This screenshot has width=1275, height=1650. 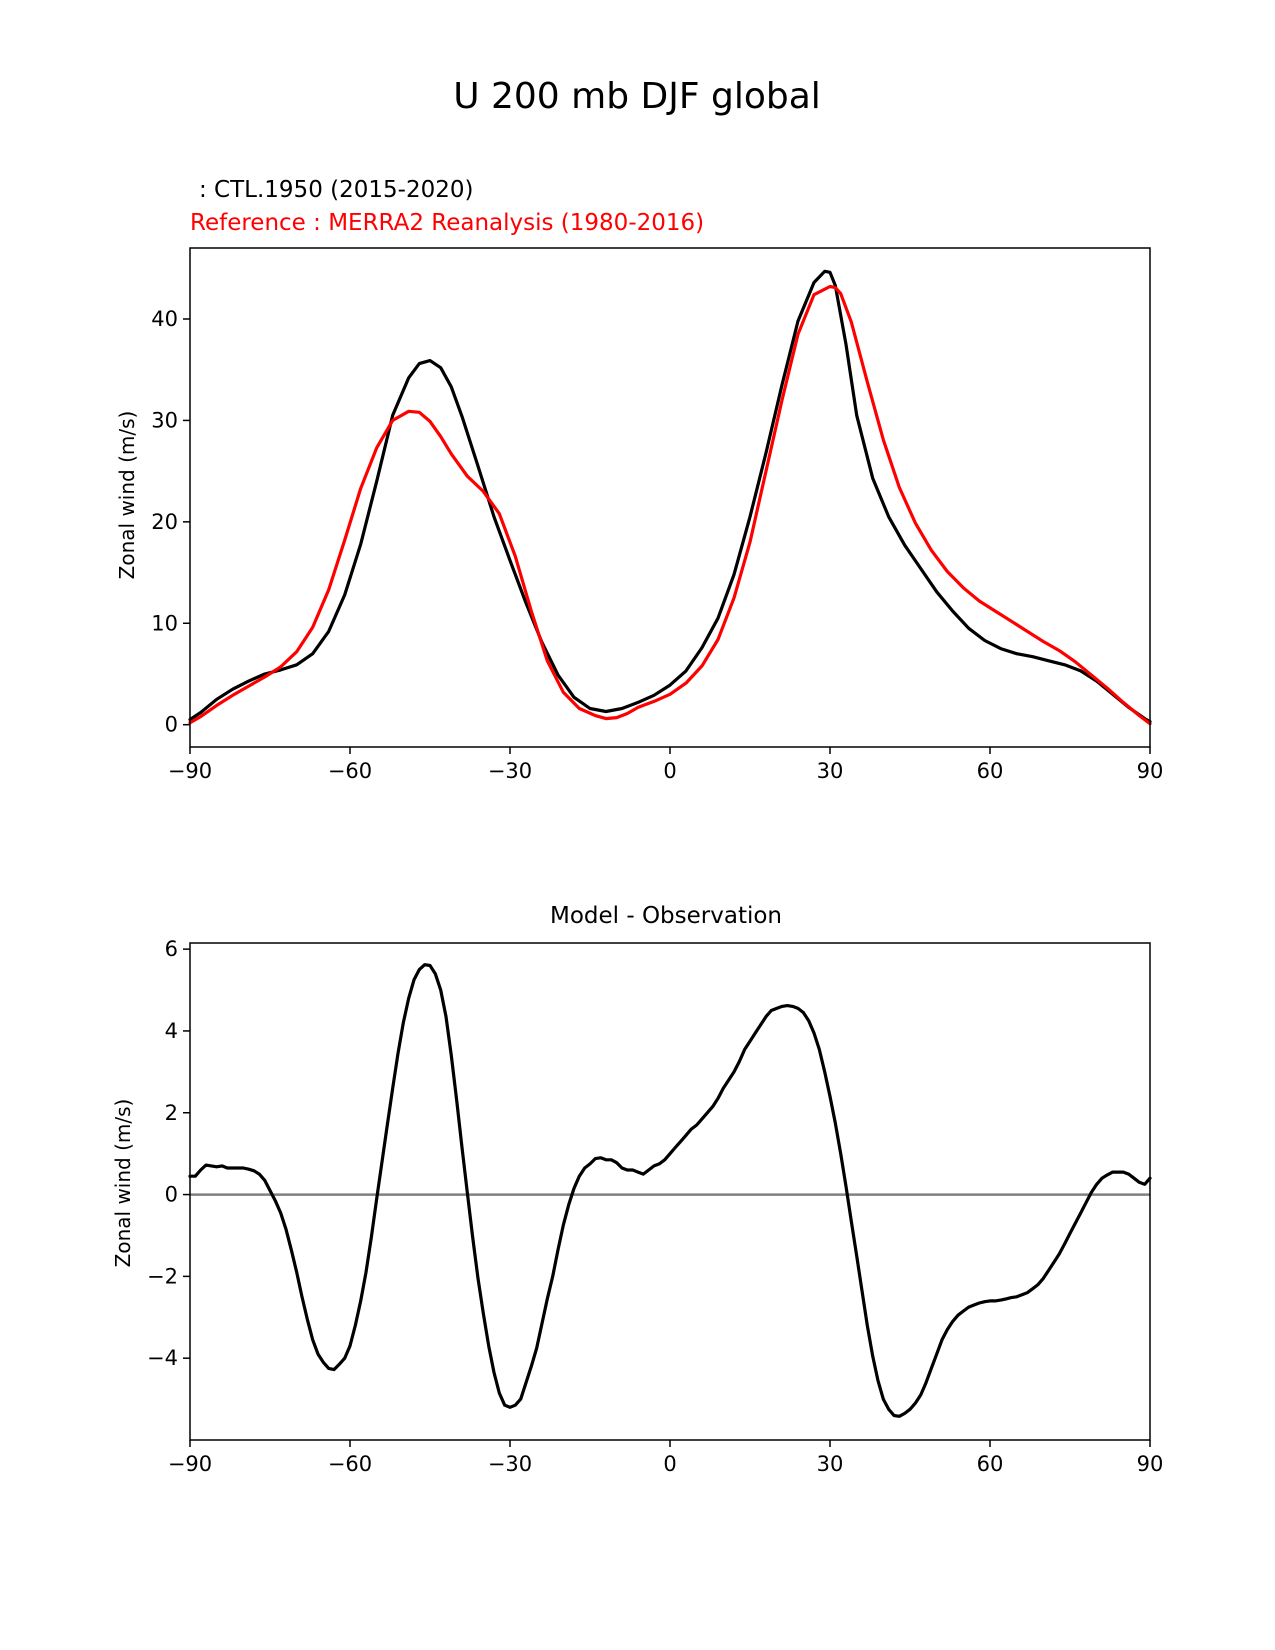 I want to click on bottom-y-tick-label: −4, so click(x=162, y=1358).